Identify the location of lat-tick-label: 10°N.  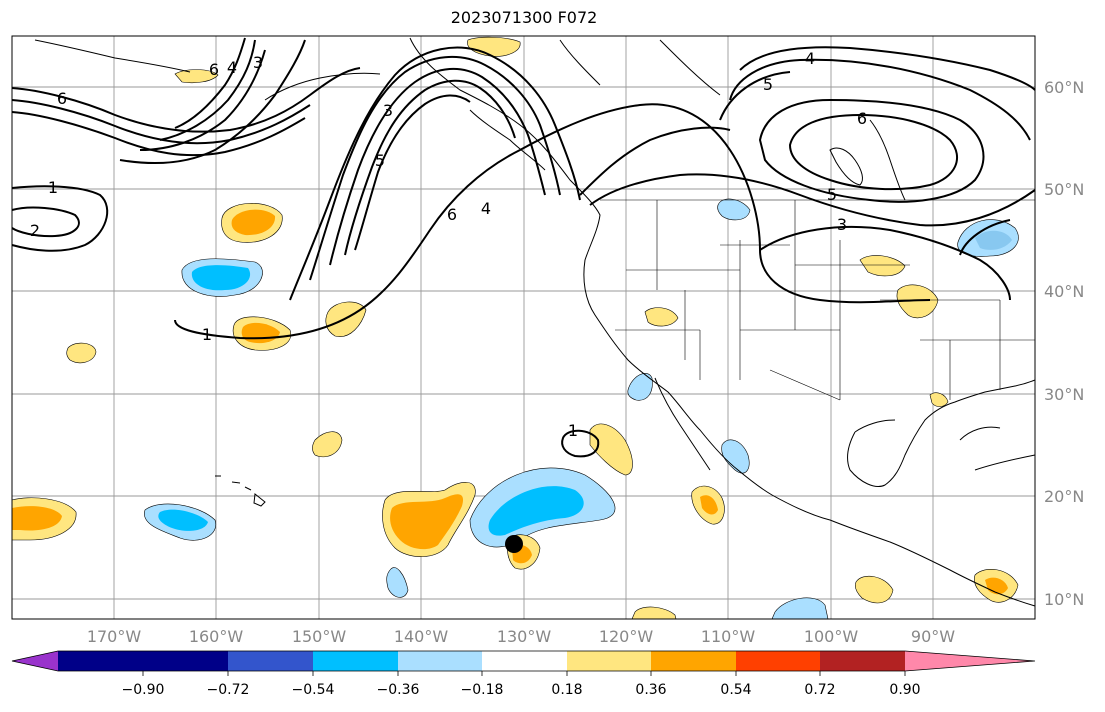
(1064, 599).